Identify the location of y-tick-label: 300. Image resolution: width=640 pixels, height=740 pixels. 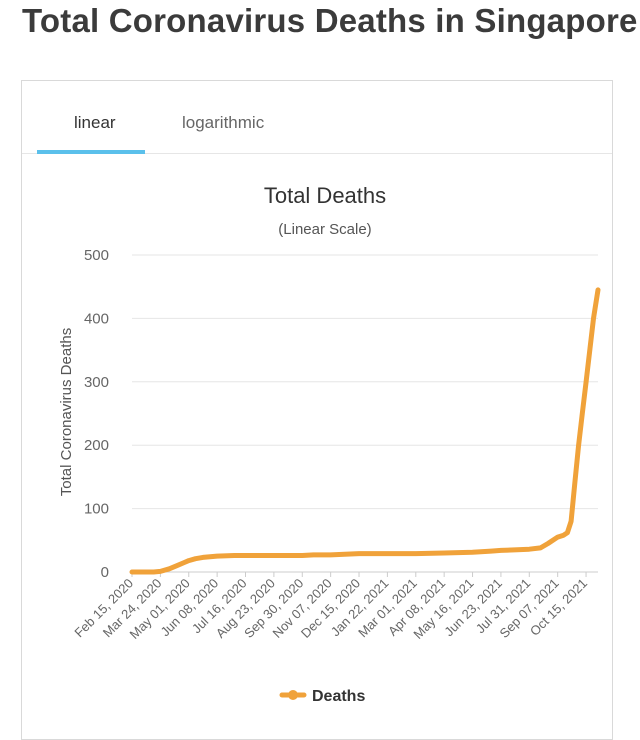
(96, 382).